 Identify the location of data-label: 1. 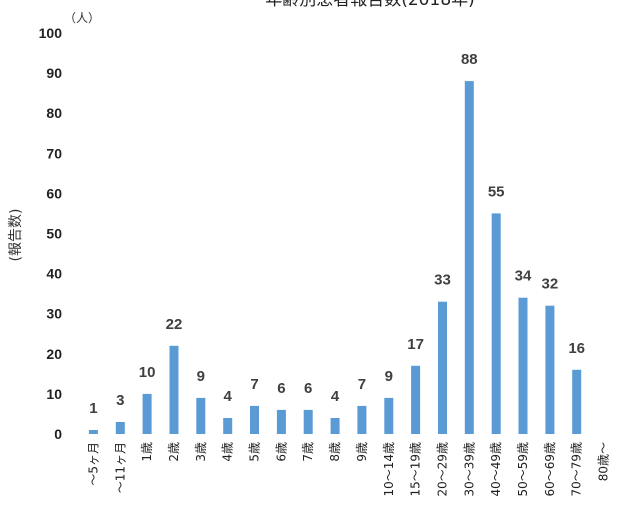
(93, 408).